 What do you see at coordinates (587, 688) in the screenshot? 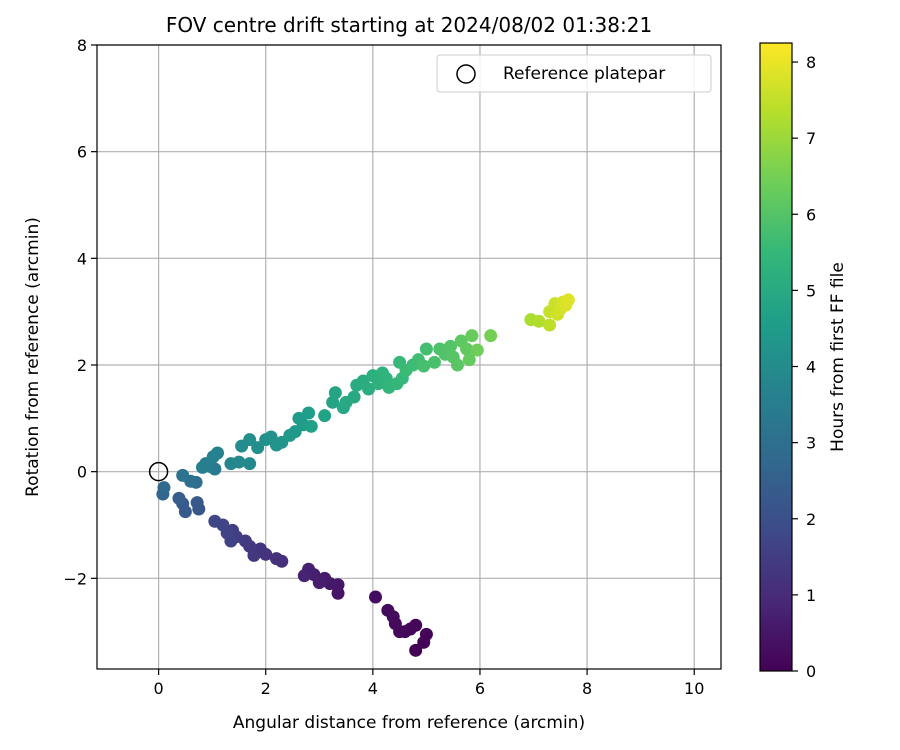
I see `x-tick-label: 8` at bounding box center [587, 688].